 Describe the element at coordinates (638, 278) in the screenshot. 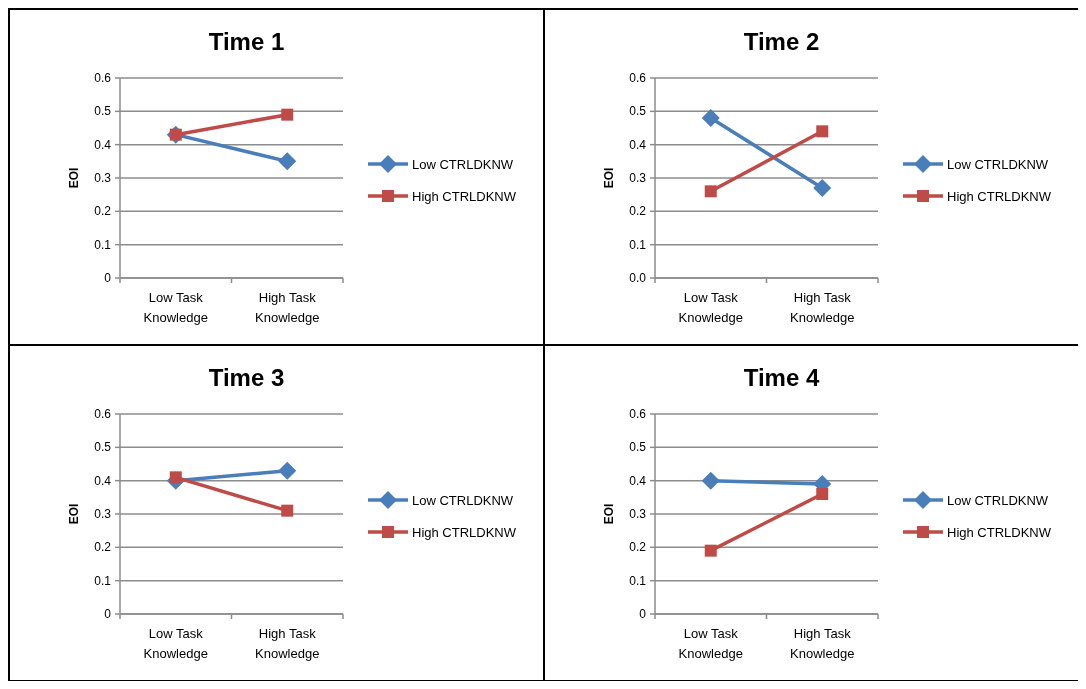

I see `y-tick-label: 0.0` at that location.